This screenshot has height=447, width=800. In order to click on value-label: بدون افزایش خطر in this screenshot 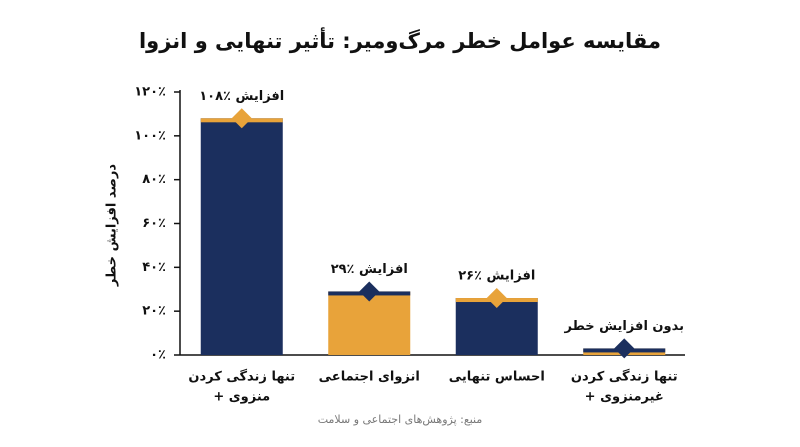, I will do `click(623, 326)`.